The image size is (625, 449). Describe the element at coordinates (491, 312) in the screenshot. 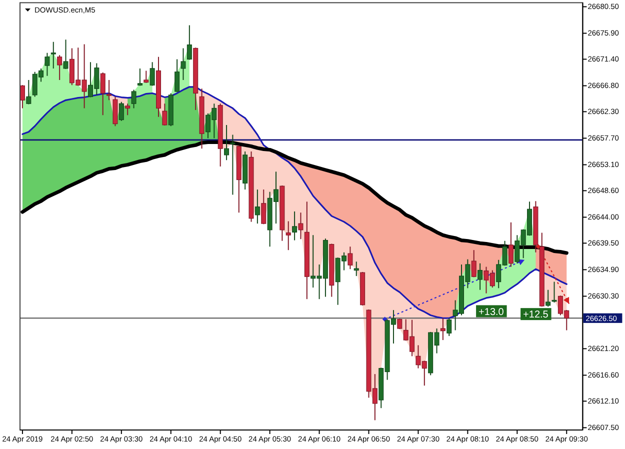

I see `annotation: +13.0` at that location.